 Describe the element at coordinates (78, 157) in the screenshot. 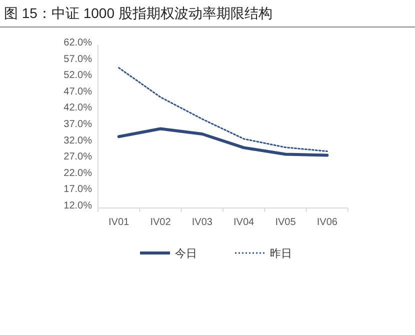

I see `y-tick-label: 27.0%` at that location.